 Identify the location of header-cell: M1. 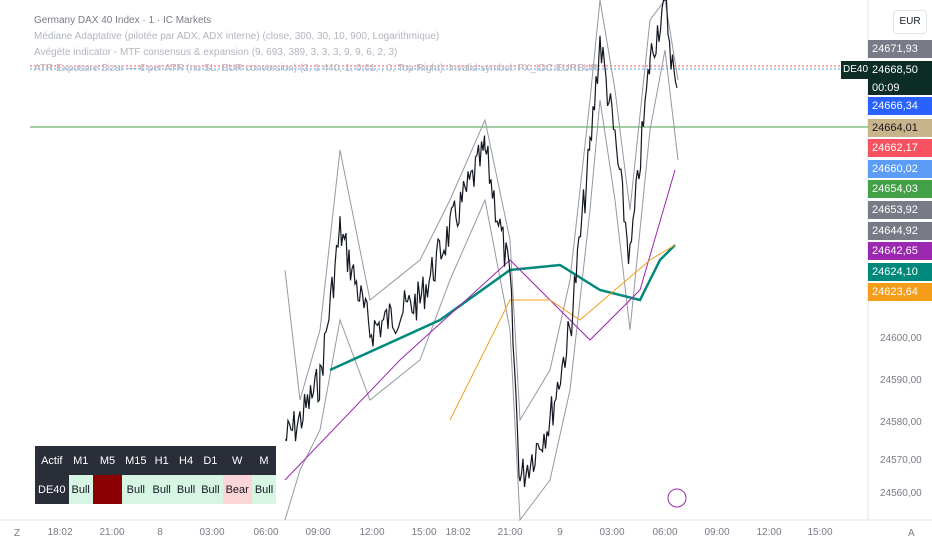
(80, 460).